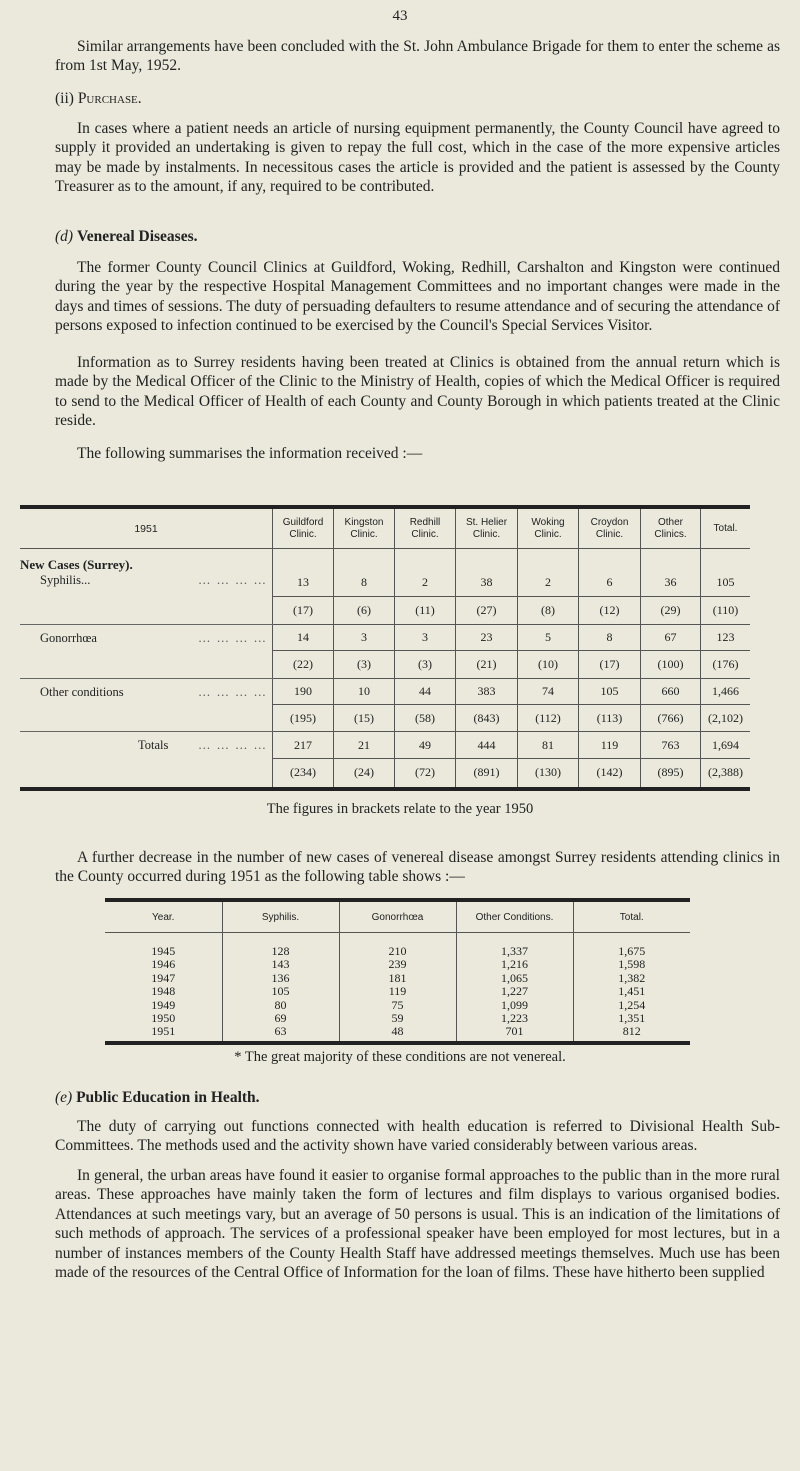 The image size is (800, 1471). Describe the element at coordinates (303, 528) in the screenshot. I see `column-header: Guildford Clinic.` at that location.